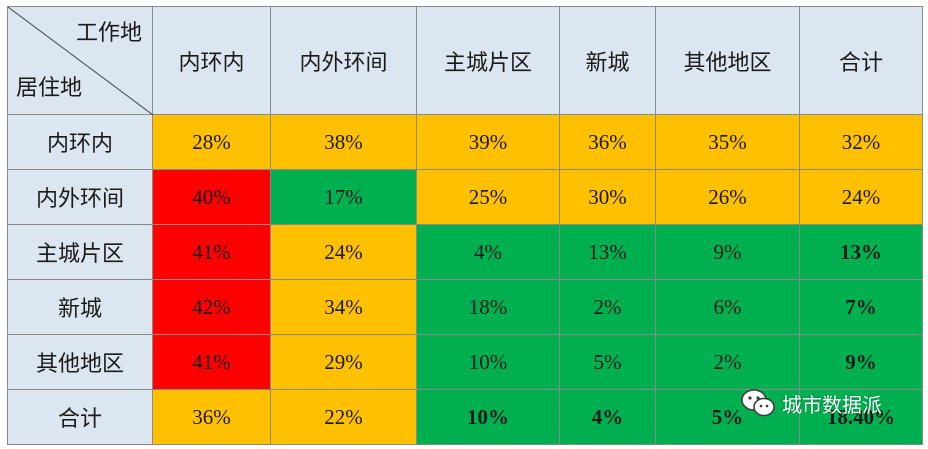 This screenshot has width=928, height=449. I want to click on corner-diagonal-line, so click(80, 61).